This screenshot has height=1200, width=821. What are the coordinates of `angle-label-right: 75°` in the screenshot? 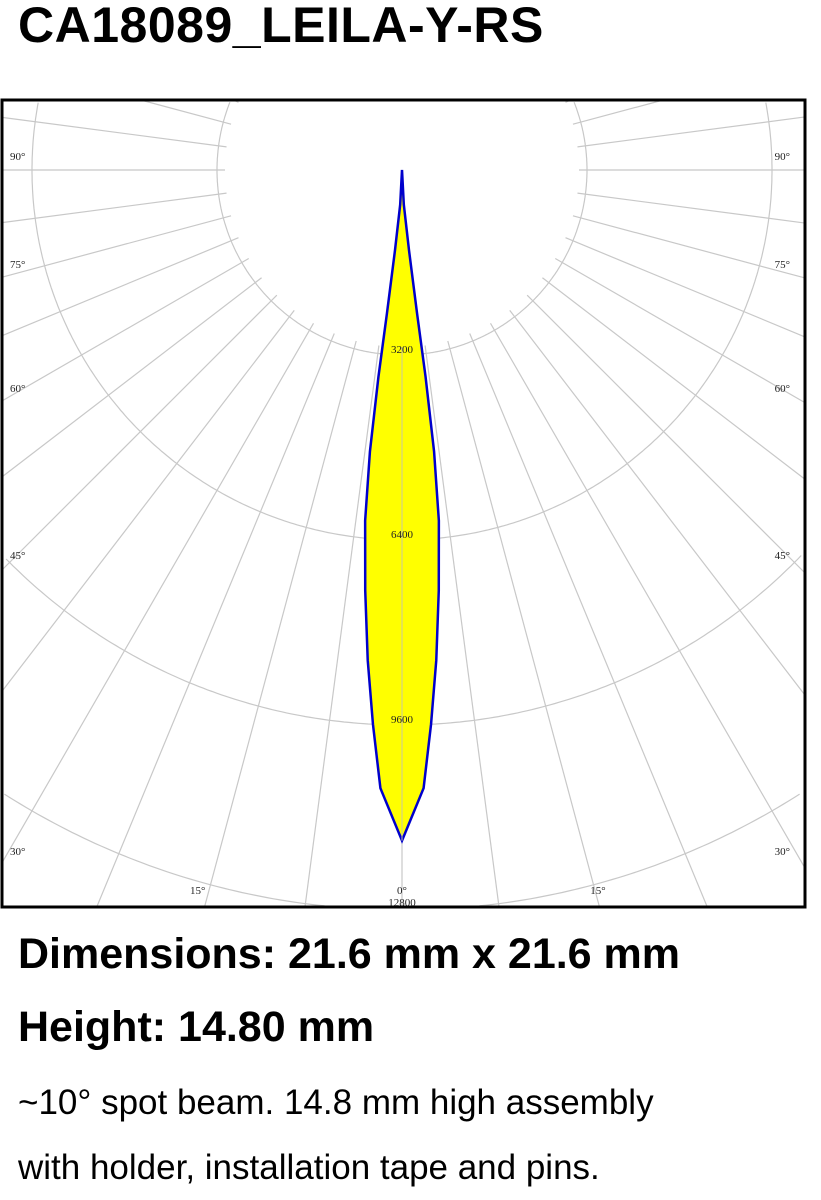 It's located at (782, 265).